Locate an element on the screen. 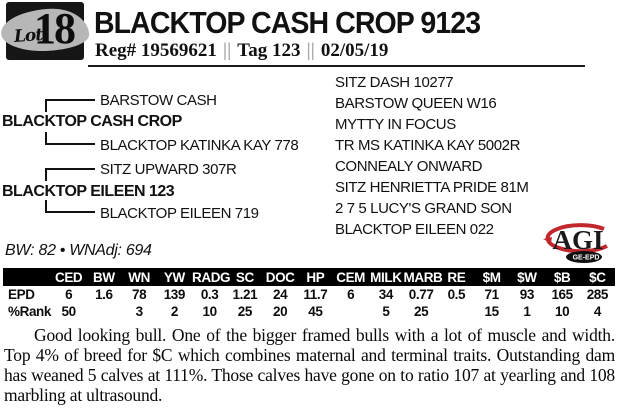 The image size is (618, 410). extended-pedigree-item: SITZ DASH 10277 is located at coordinates (394, 82).